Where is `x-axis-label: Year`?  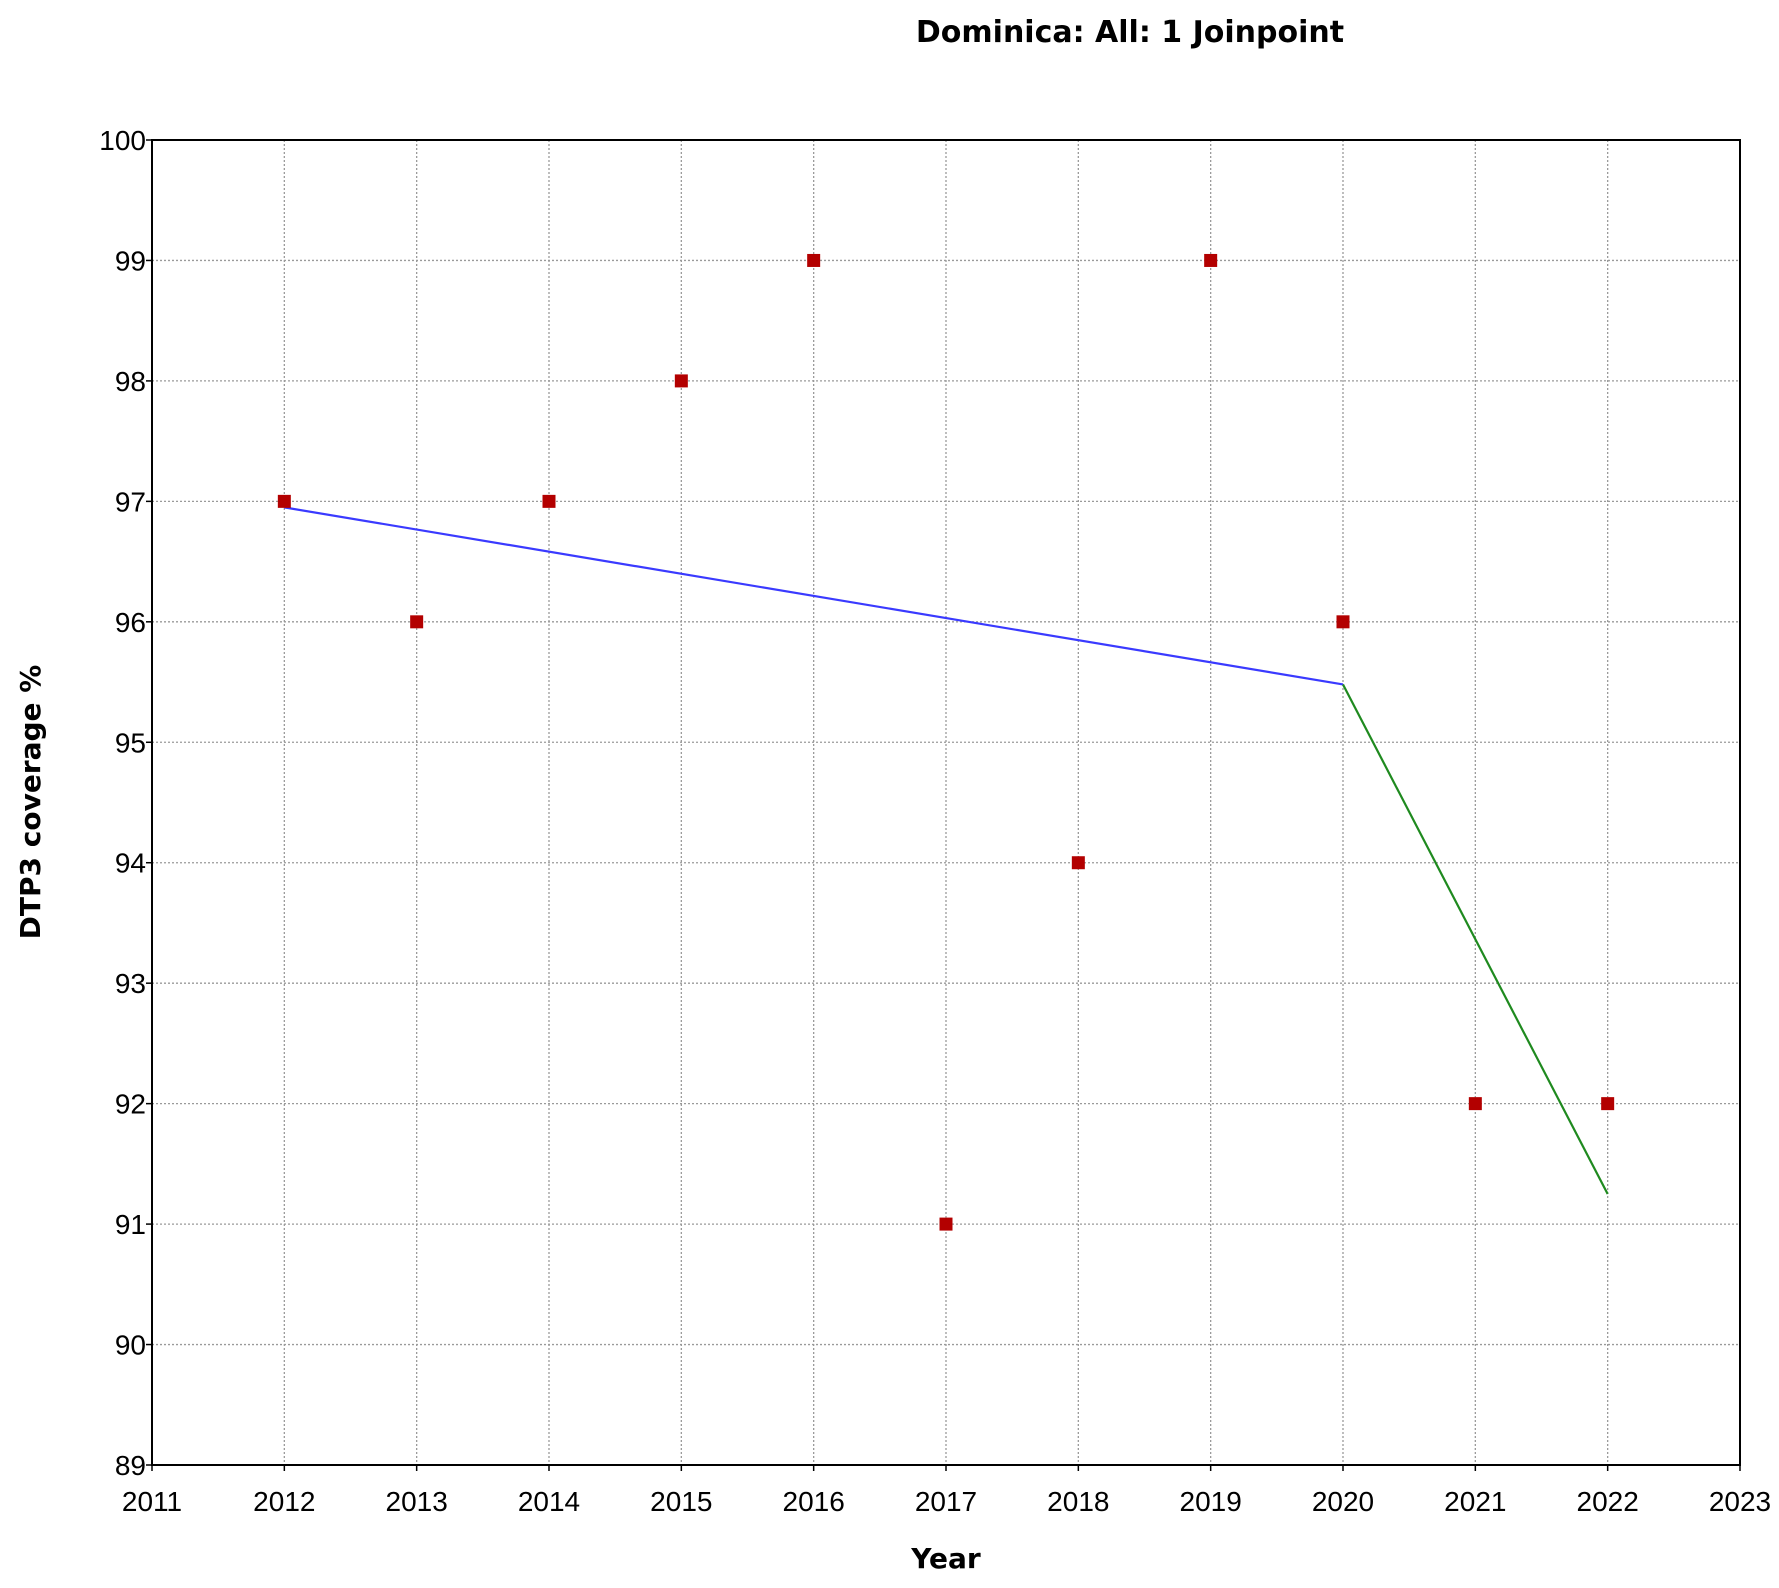 x-axis-label: Year is located at coordinates (945, 1558).